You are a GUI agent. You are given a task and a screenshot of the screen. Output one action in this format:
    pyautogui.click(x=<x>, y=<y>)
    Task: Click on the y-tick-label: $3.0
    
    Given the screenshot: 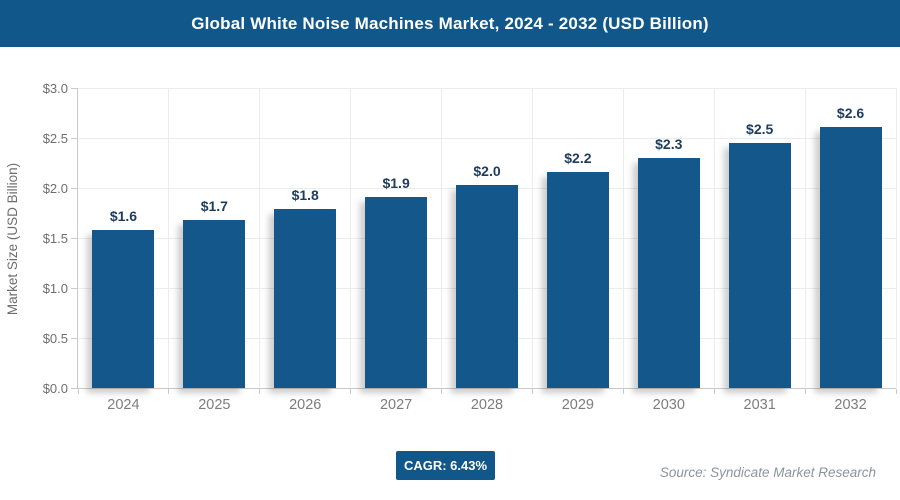 What is the action you would take?
    pyautogui.click(x=55, y=88)
    